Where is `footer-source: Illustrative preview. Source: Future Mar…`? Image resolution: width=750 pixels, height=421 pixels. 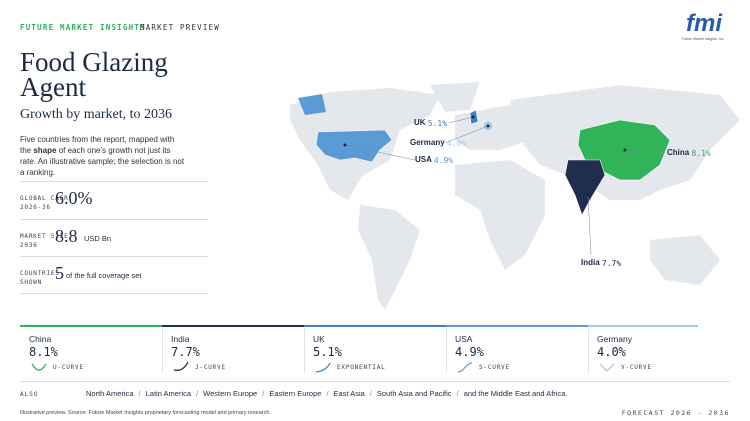
footer-source: Illustrative preview. Source: Future Mar… is located at coordinates (145, 413).